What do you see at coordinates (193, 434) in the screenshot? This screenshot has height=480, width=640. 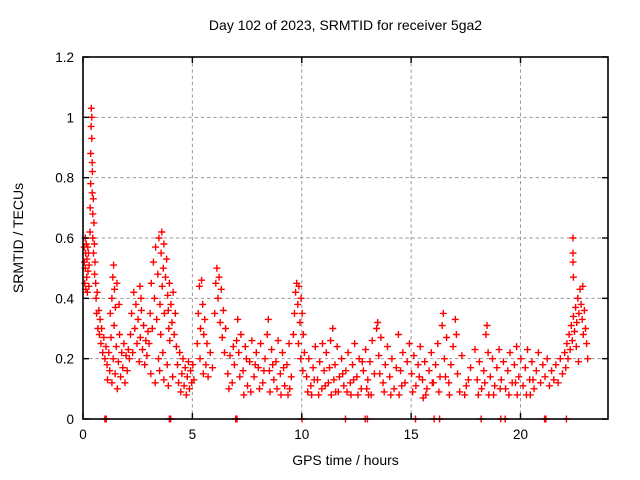 I see `x-tick-label: 5` at bounding box center [193, 434].